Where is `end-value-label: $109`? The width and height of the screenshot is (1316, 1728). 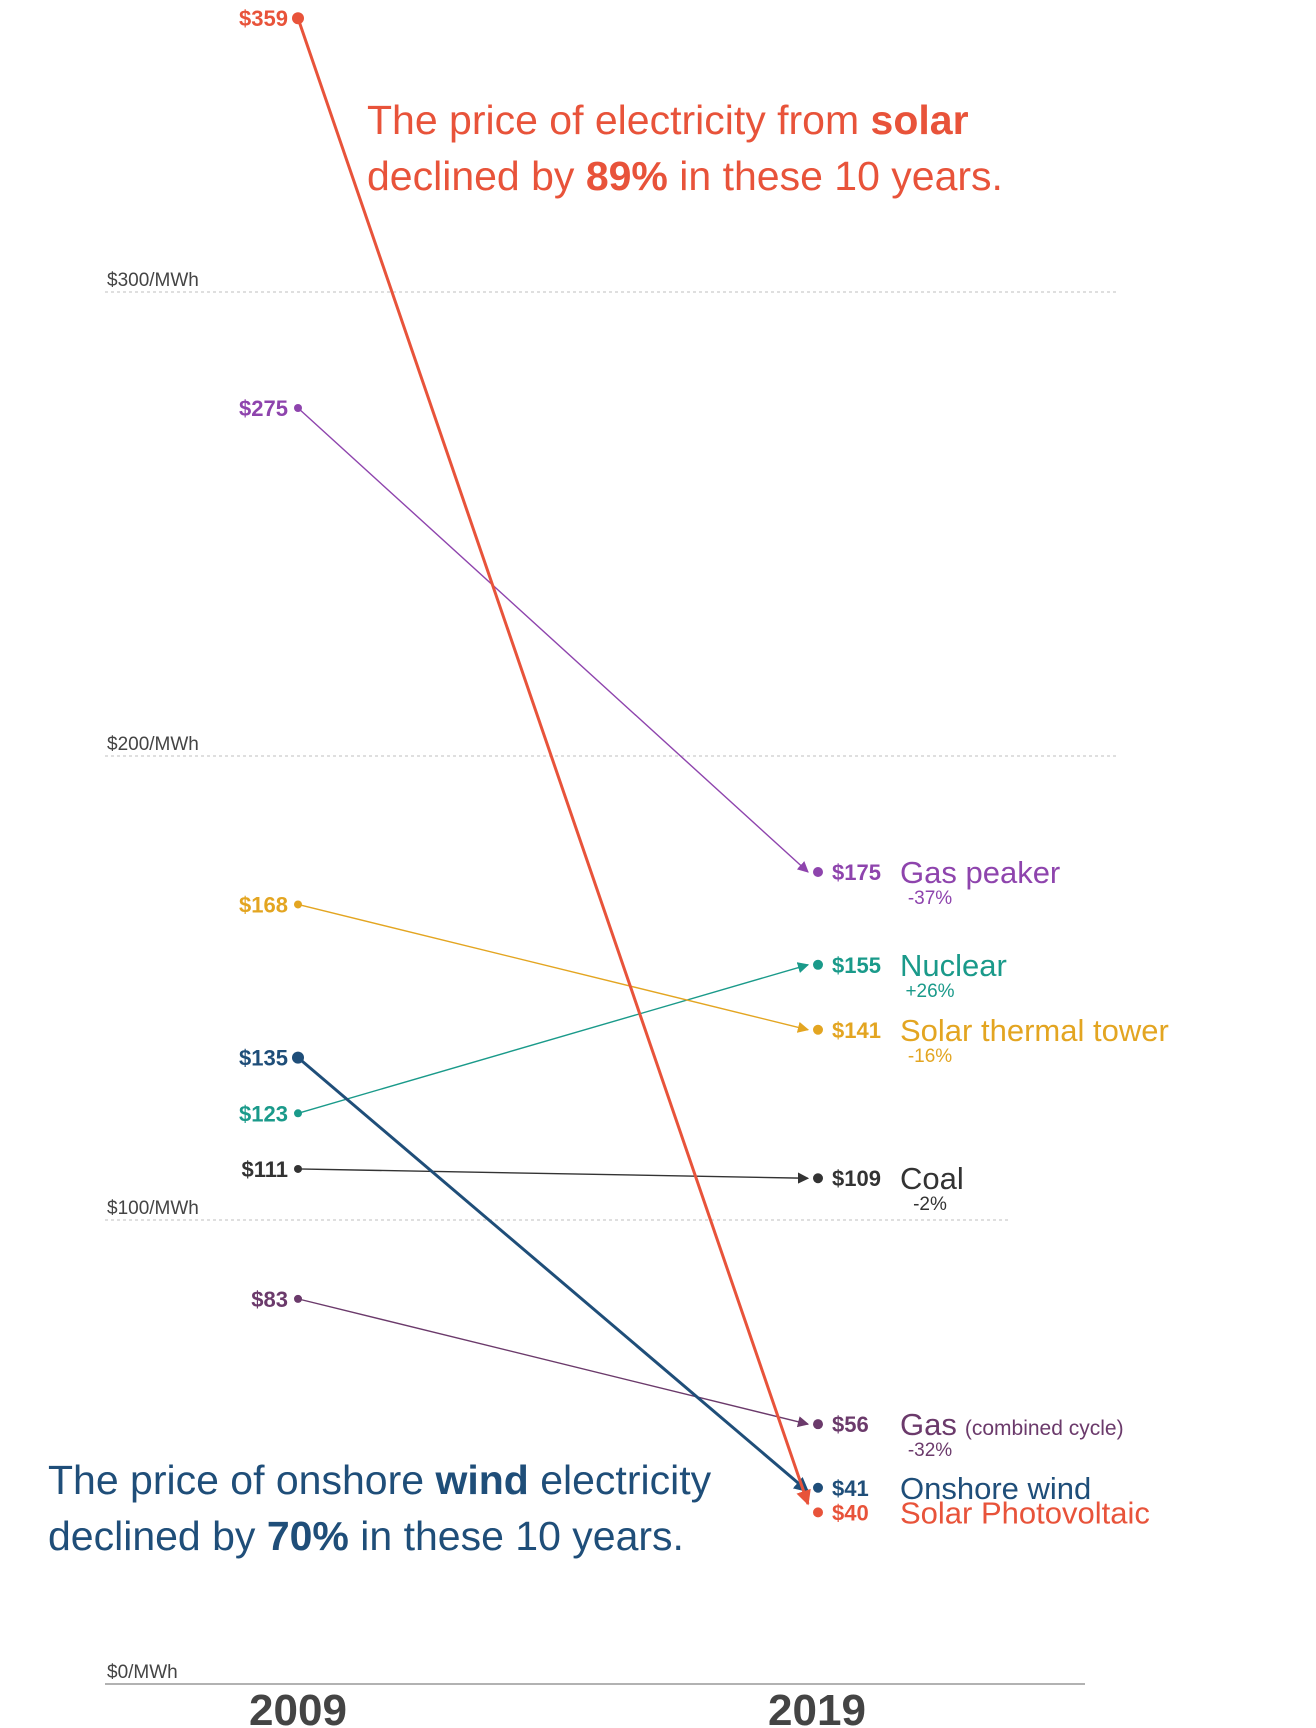 end-value-label: $109 is located at coordinates (856, 1178).